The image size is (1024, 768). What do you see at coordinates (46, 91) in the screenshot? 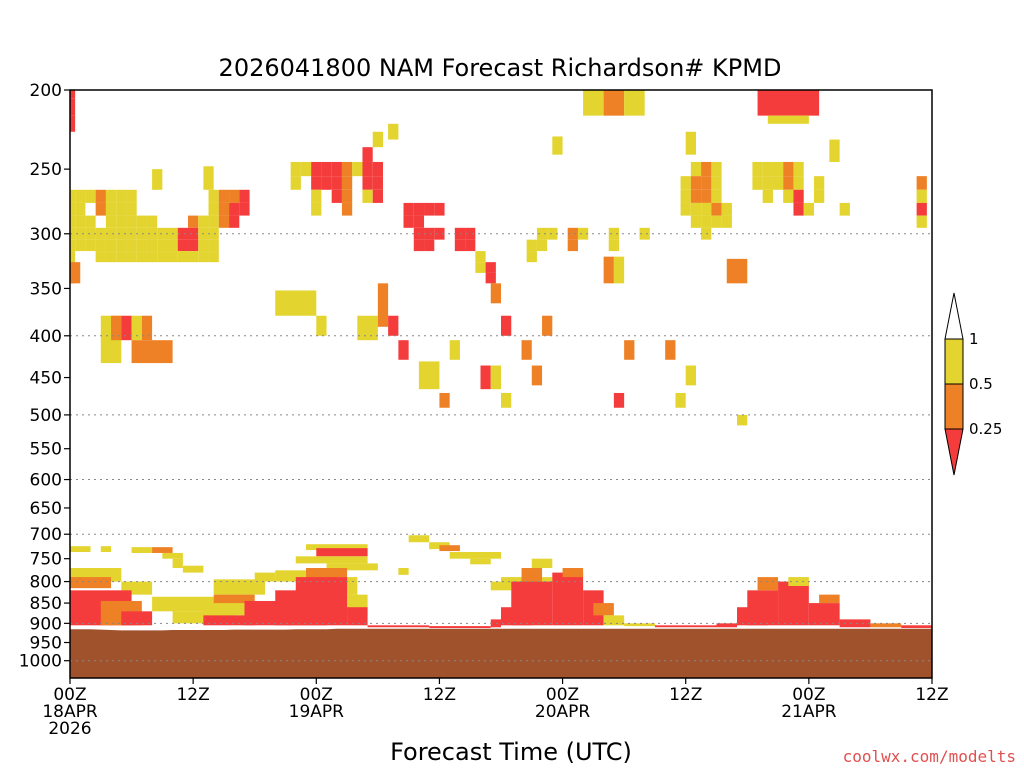
I see `y-tick-label: 200` at bounding box center [46, 91].